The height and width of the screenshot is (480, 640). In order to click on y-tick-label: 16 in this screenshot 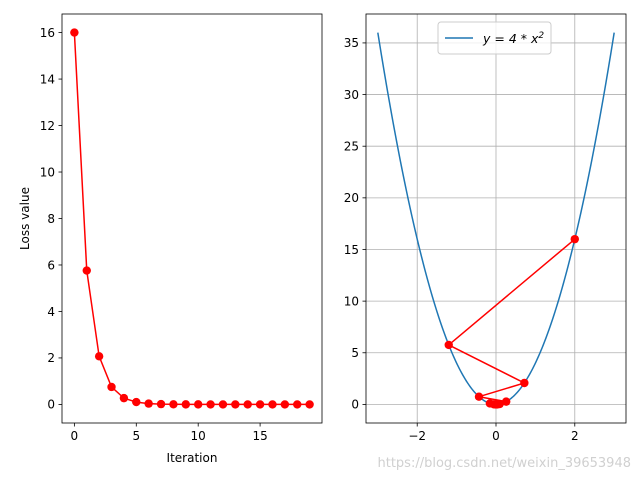, I will do `click(47, 33)`.